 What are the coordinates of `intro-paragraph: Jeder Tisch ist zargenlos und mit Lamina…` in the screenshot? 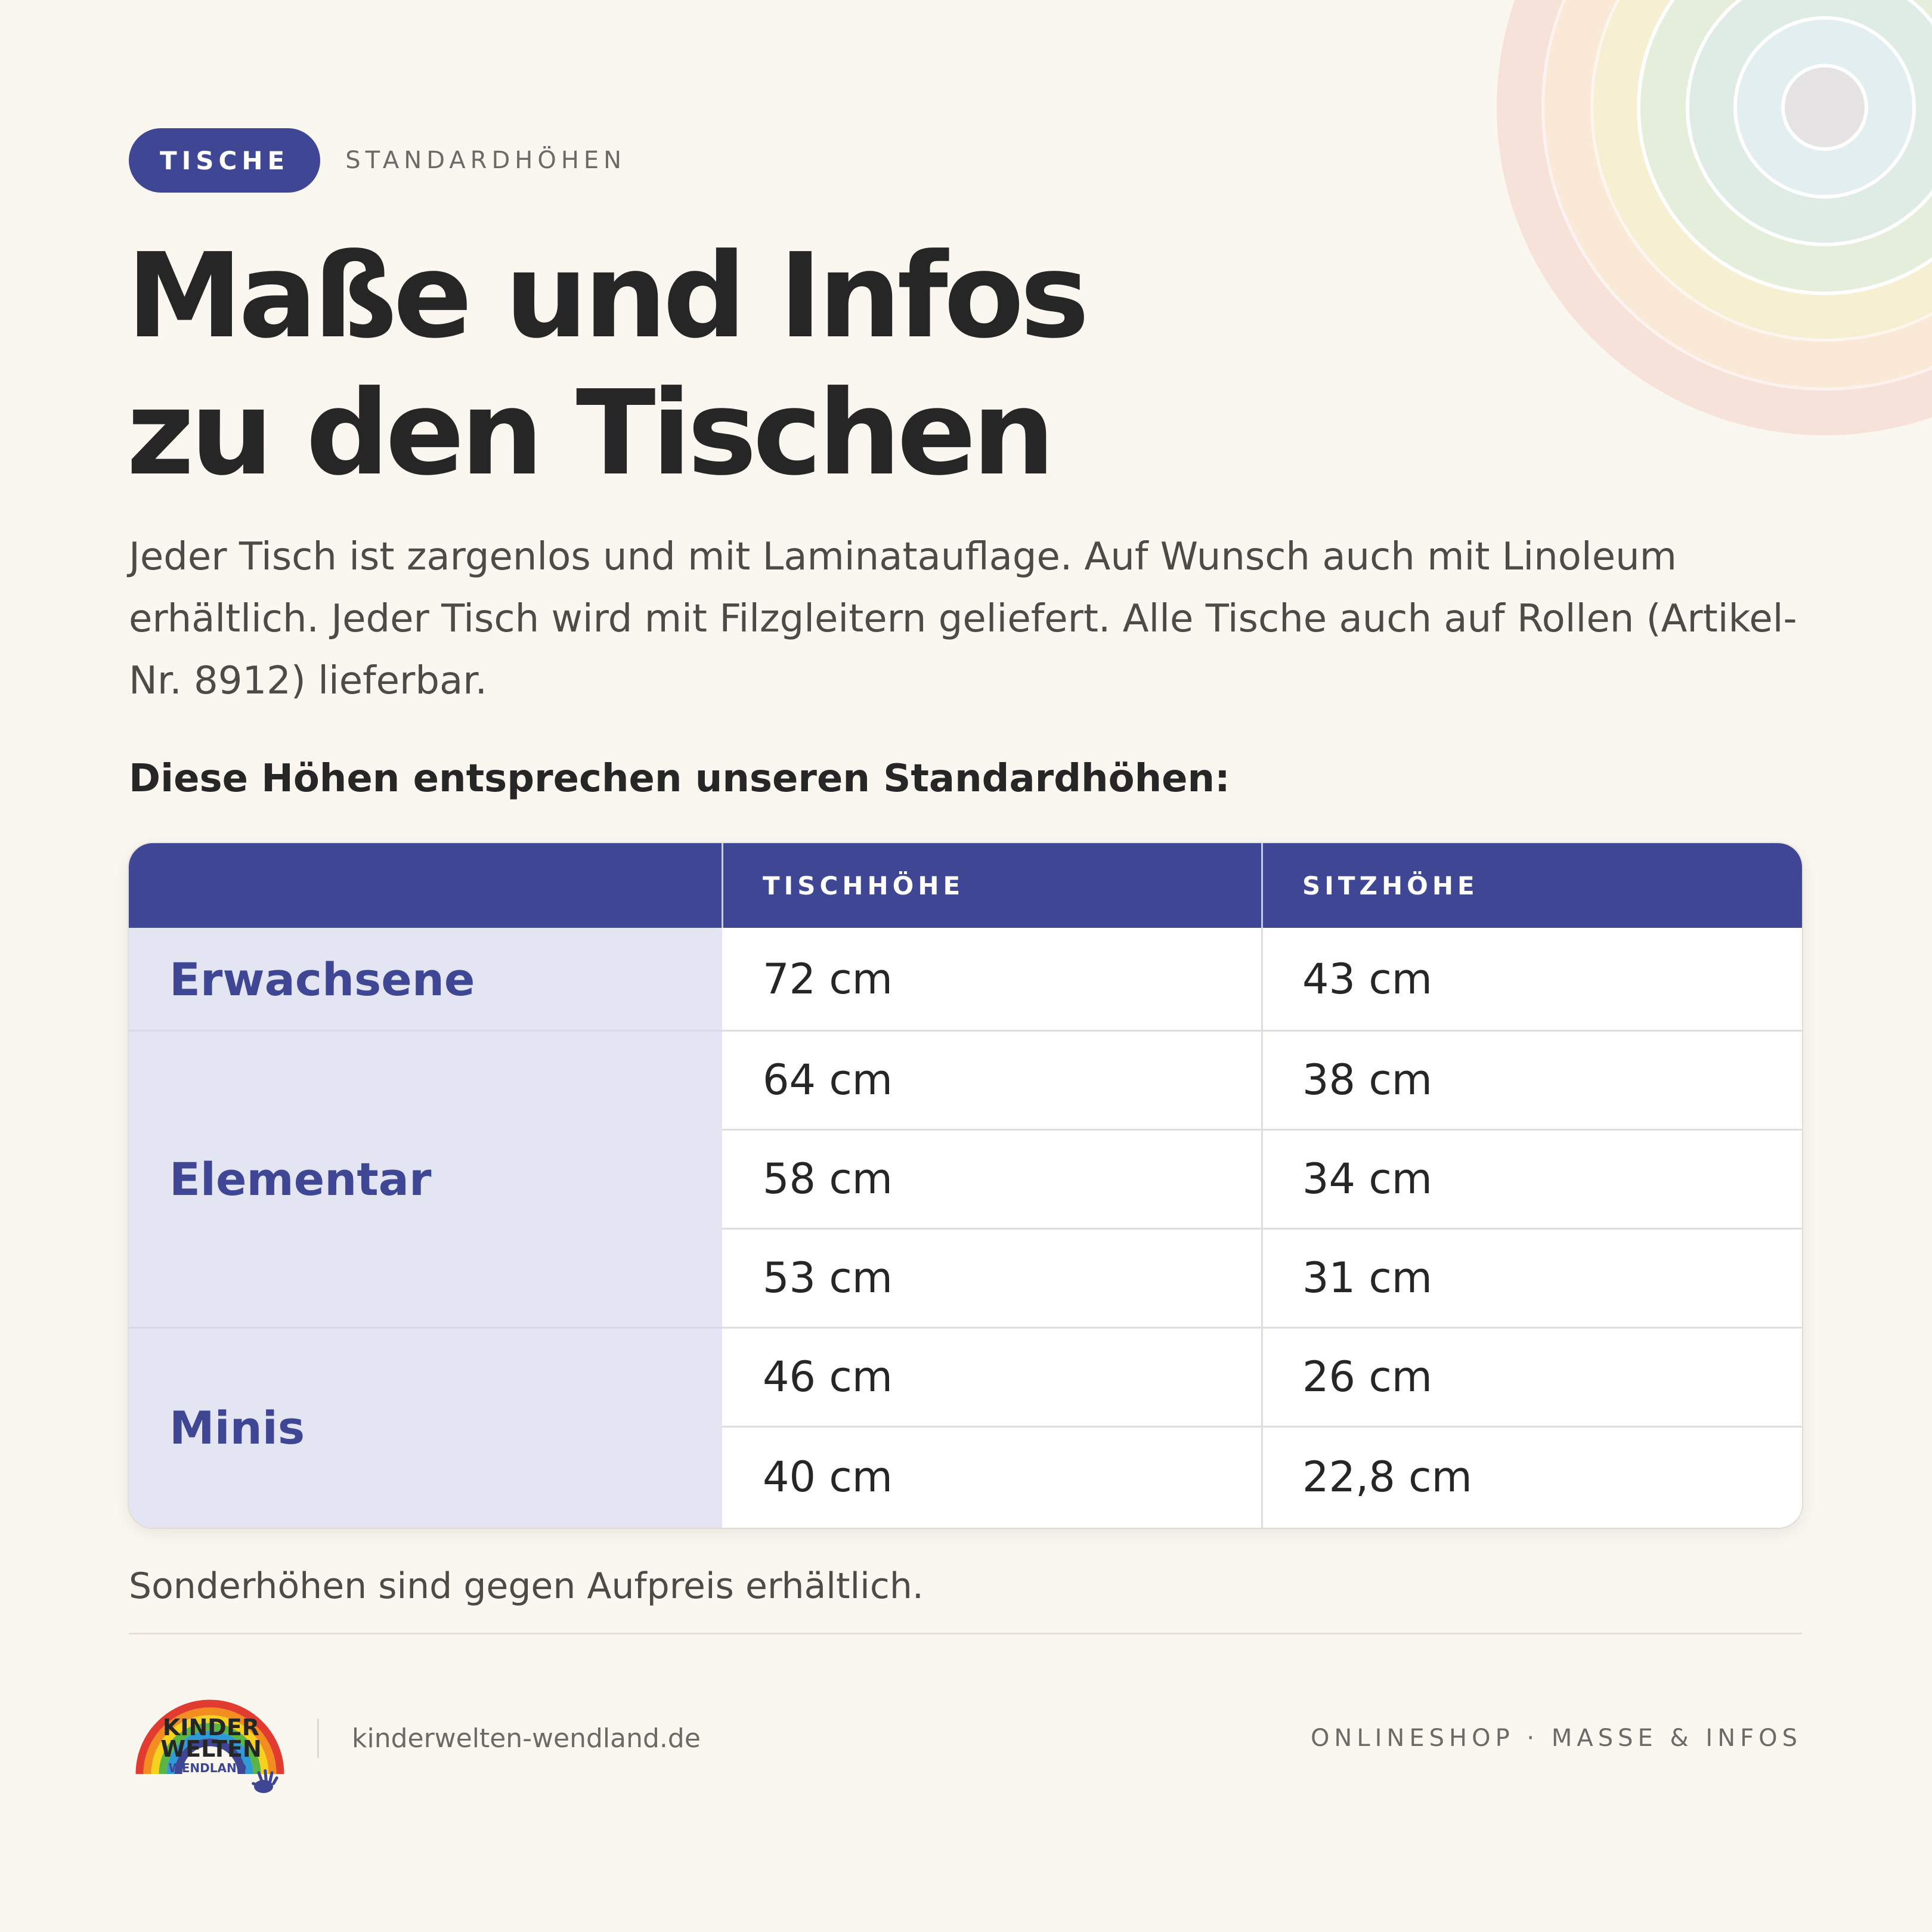 It's located at (963, 619).